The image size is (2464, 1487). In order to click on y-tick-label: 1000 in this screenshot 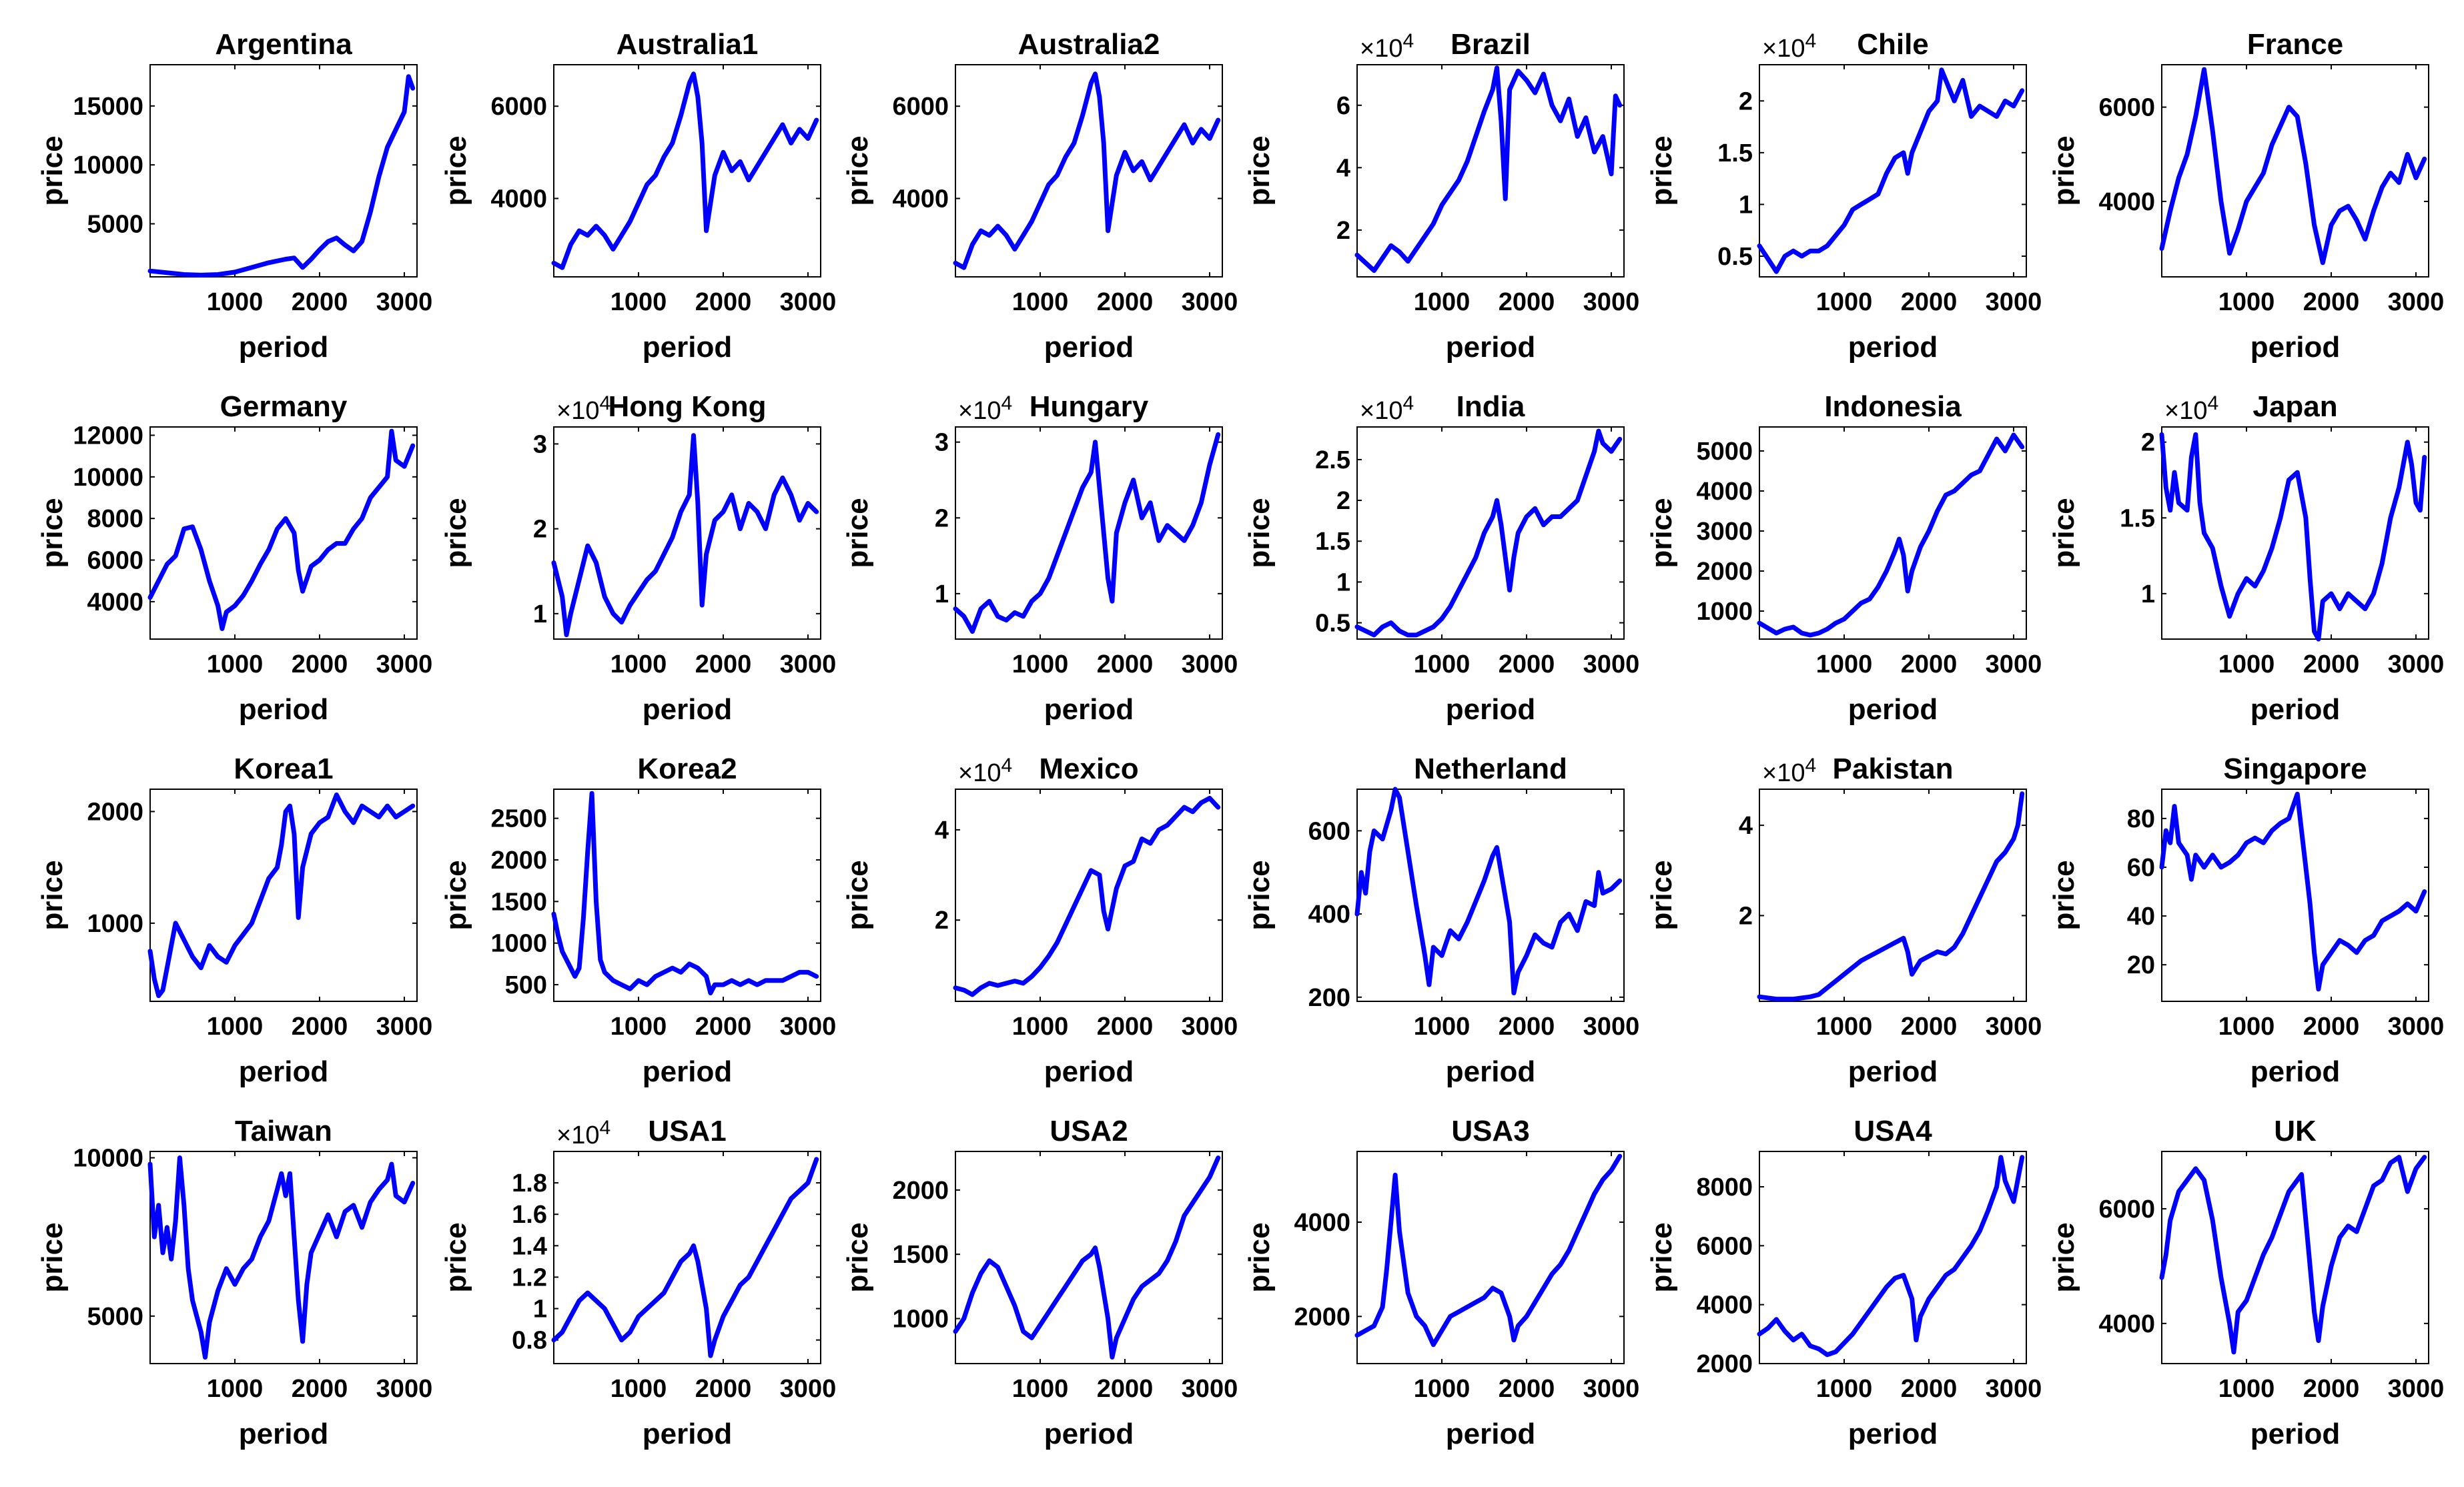, I will do `click(115, 924)`.